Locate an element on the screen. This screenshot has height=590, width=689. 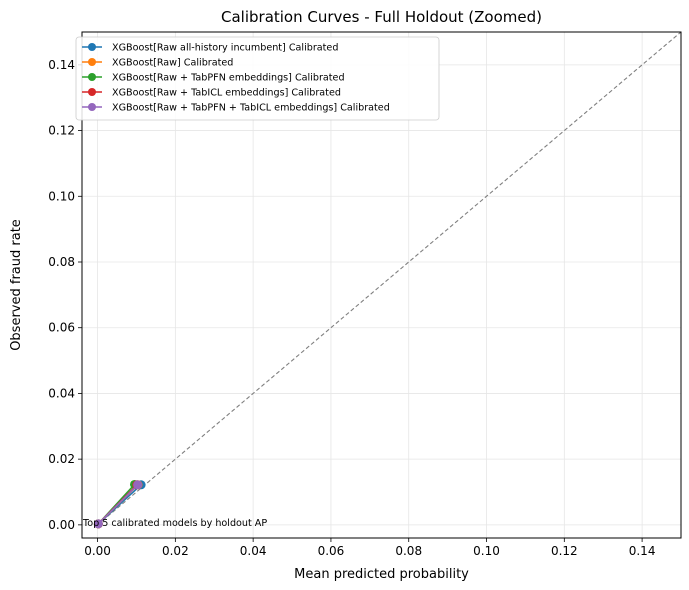
legend-item: XGBoost[Raw] Calibrated is located at coordinates (157, 63).